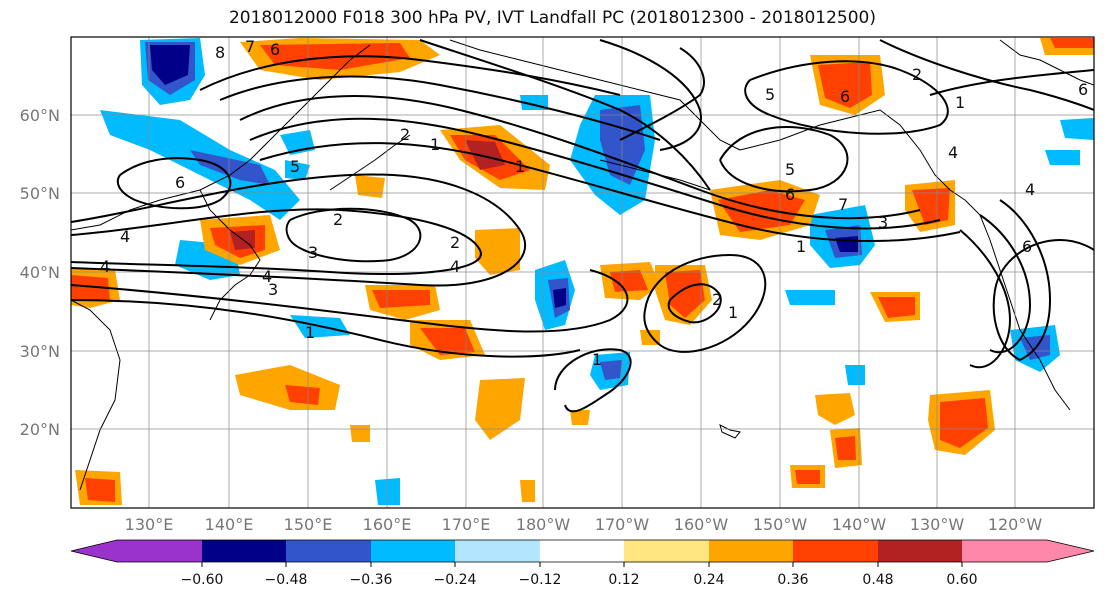 Image resolution: width=1105 pixels, height=601 pixels. What do you see at coordinates (455, 580) in the screenshot?
I see `colorbar-tick-label: −0.24` at bounding box center [455, 580].